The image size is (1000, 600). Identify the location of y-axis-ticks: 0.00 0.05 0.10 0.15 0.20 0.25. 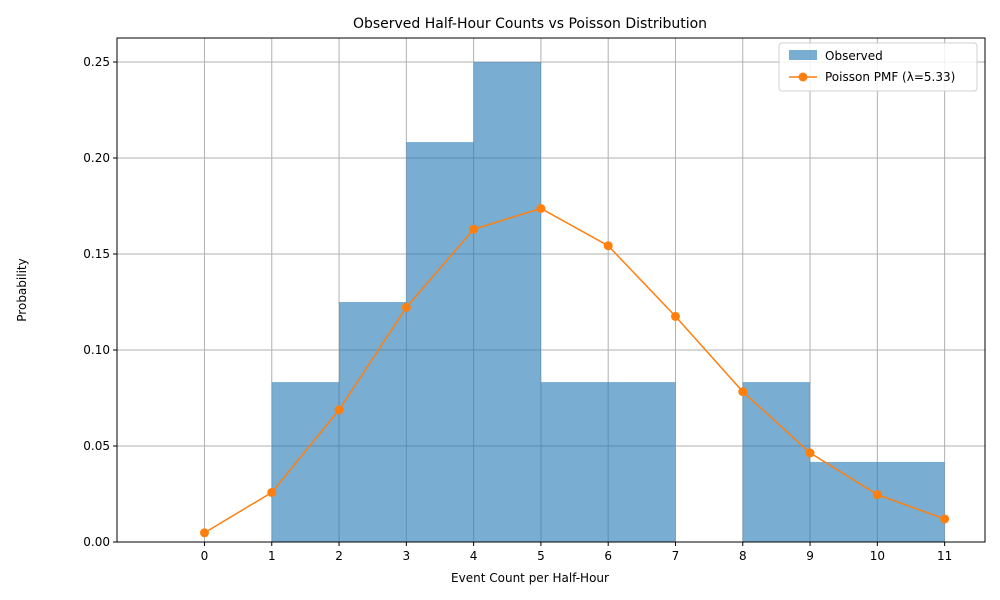
(100, 302).